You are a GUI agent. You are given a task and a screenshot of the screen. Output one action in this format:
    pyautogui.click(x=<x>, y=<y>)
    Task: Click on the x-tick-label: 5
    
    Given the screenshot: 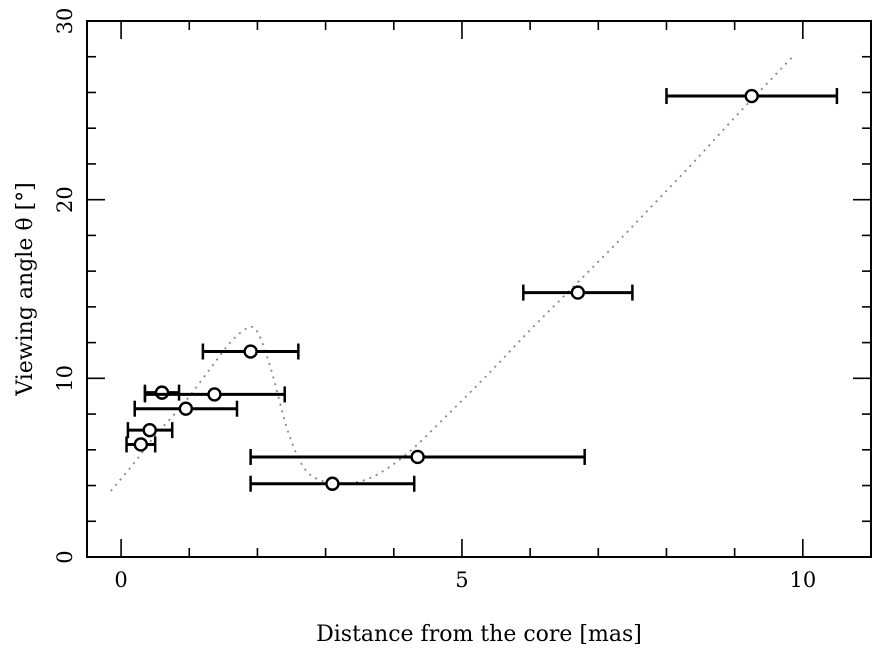 What is the action you would take?
    pyautogui.click(x=461, y=580)
    